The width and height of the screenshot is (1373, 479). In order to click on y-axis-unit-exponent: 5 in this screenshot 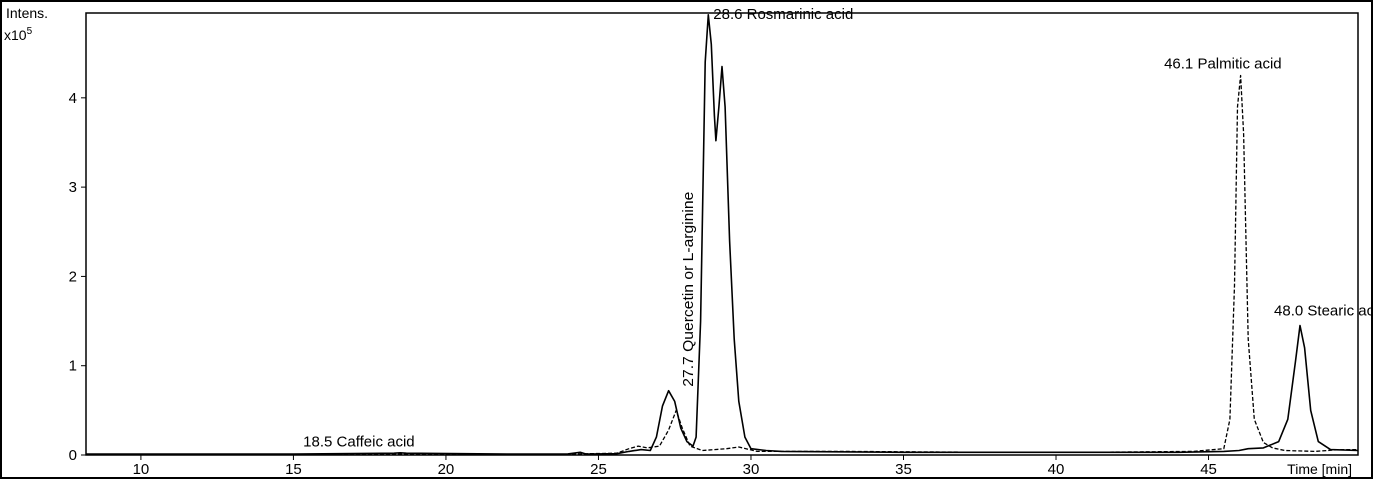, I will do `click(30, 31)`.